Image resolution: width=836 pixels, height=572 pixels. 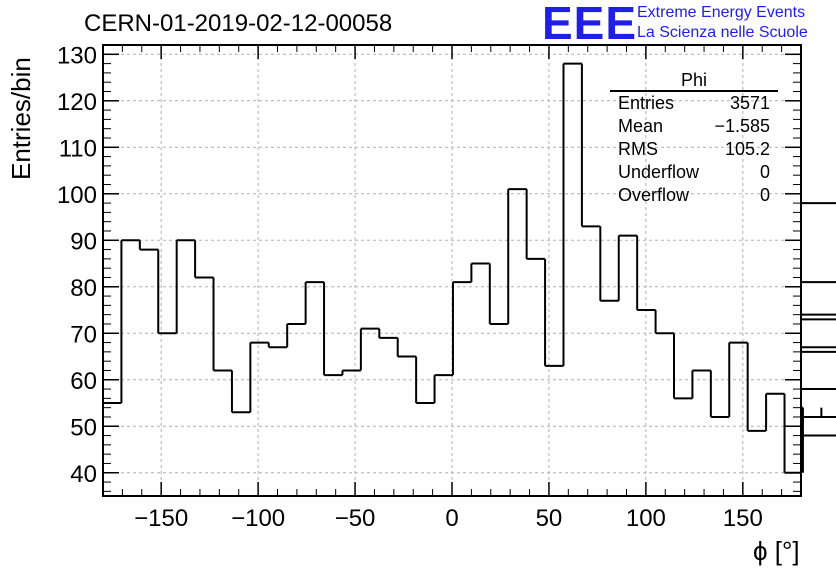 What do you see at coordinates (742, 126) in the screenshot?
I see `stats-value: −1.585` at bounding box center [742, 126].